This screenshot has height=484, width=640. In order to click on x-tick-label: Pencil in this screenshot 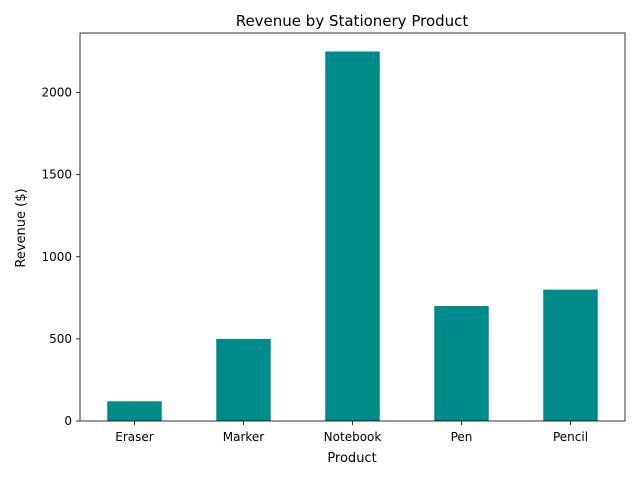, I will do `click(570, 437)`.